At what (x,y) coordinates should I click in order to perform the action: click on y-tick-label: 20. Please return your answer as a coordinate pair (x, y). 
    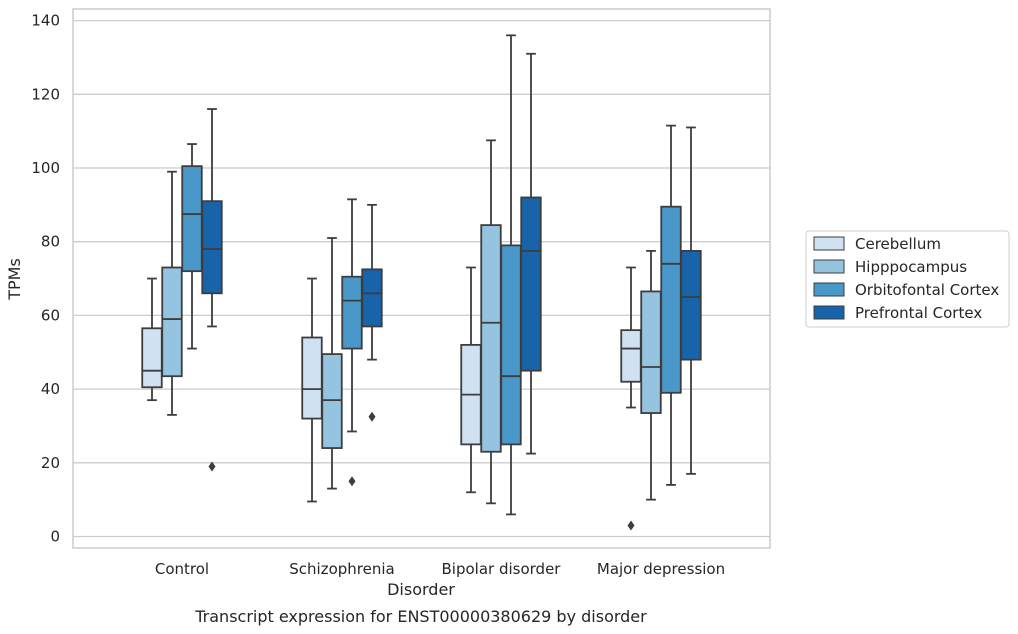
    Looking at the image, I should click on (50, 463).